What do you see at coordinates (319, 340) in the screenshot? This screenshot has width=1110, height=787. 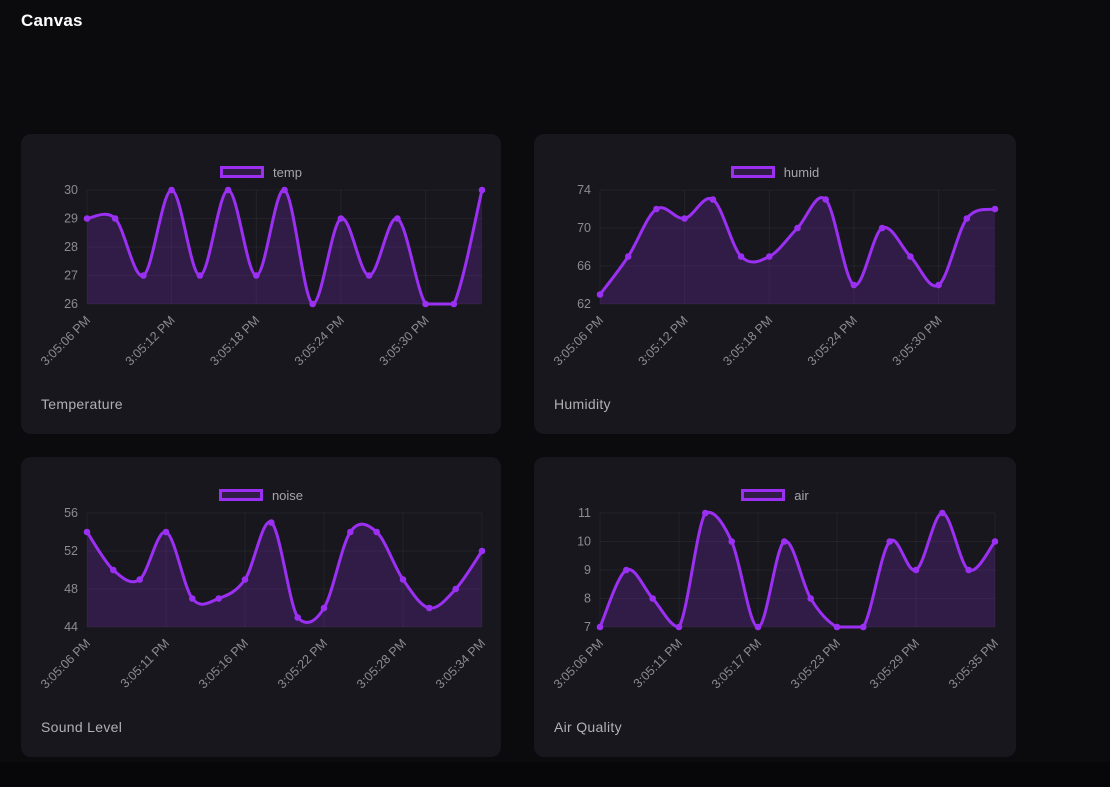 I see `x-tick-label: 3:05:24 PM` at bounding box center [319, 340].